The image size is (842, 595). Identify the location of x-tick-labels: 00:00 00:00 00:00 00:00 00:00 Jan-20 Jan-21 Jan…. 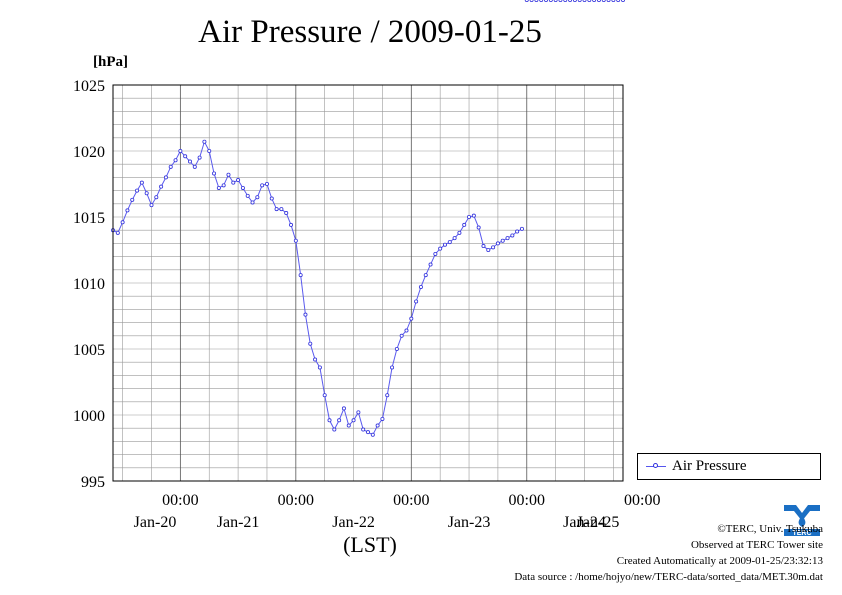
(397, 511).